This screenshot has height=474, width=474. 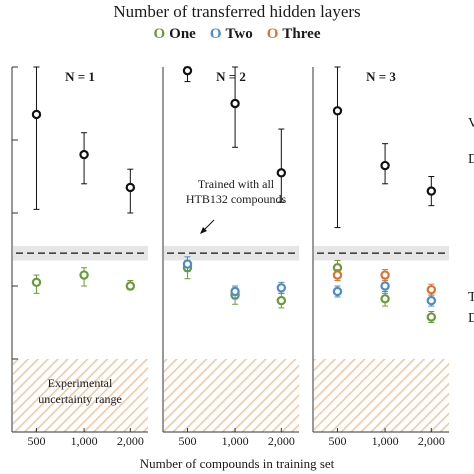 I want to click on uncertainty-label-line-1: Experimental, so click(x=80, y=383).